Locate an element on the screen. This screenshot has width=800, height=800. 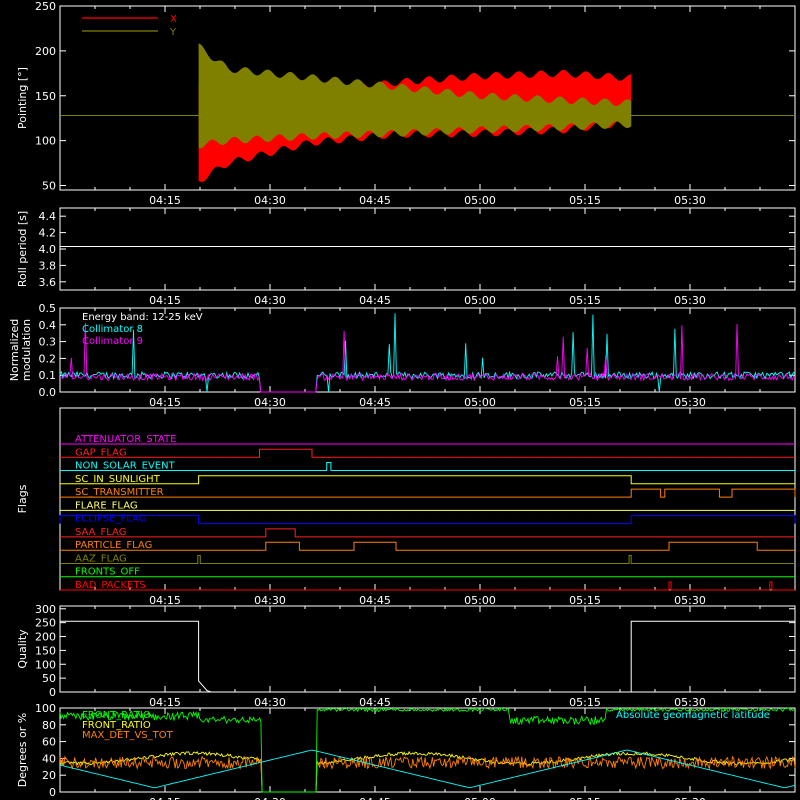
flag-label-bad_packets: BAD_PACKETS is located at coordinates (110, 585).